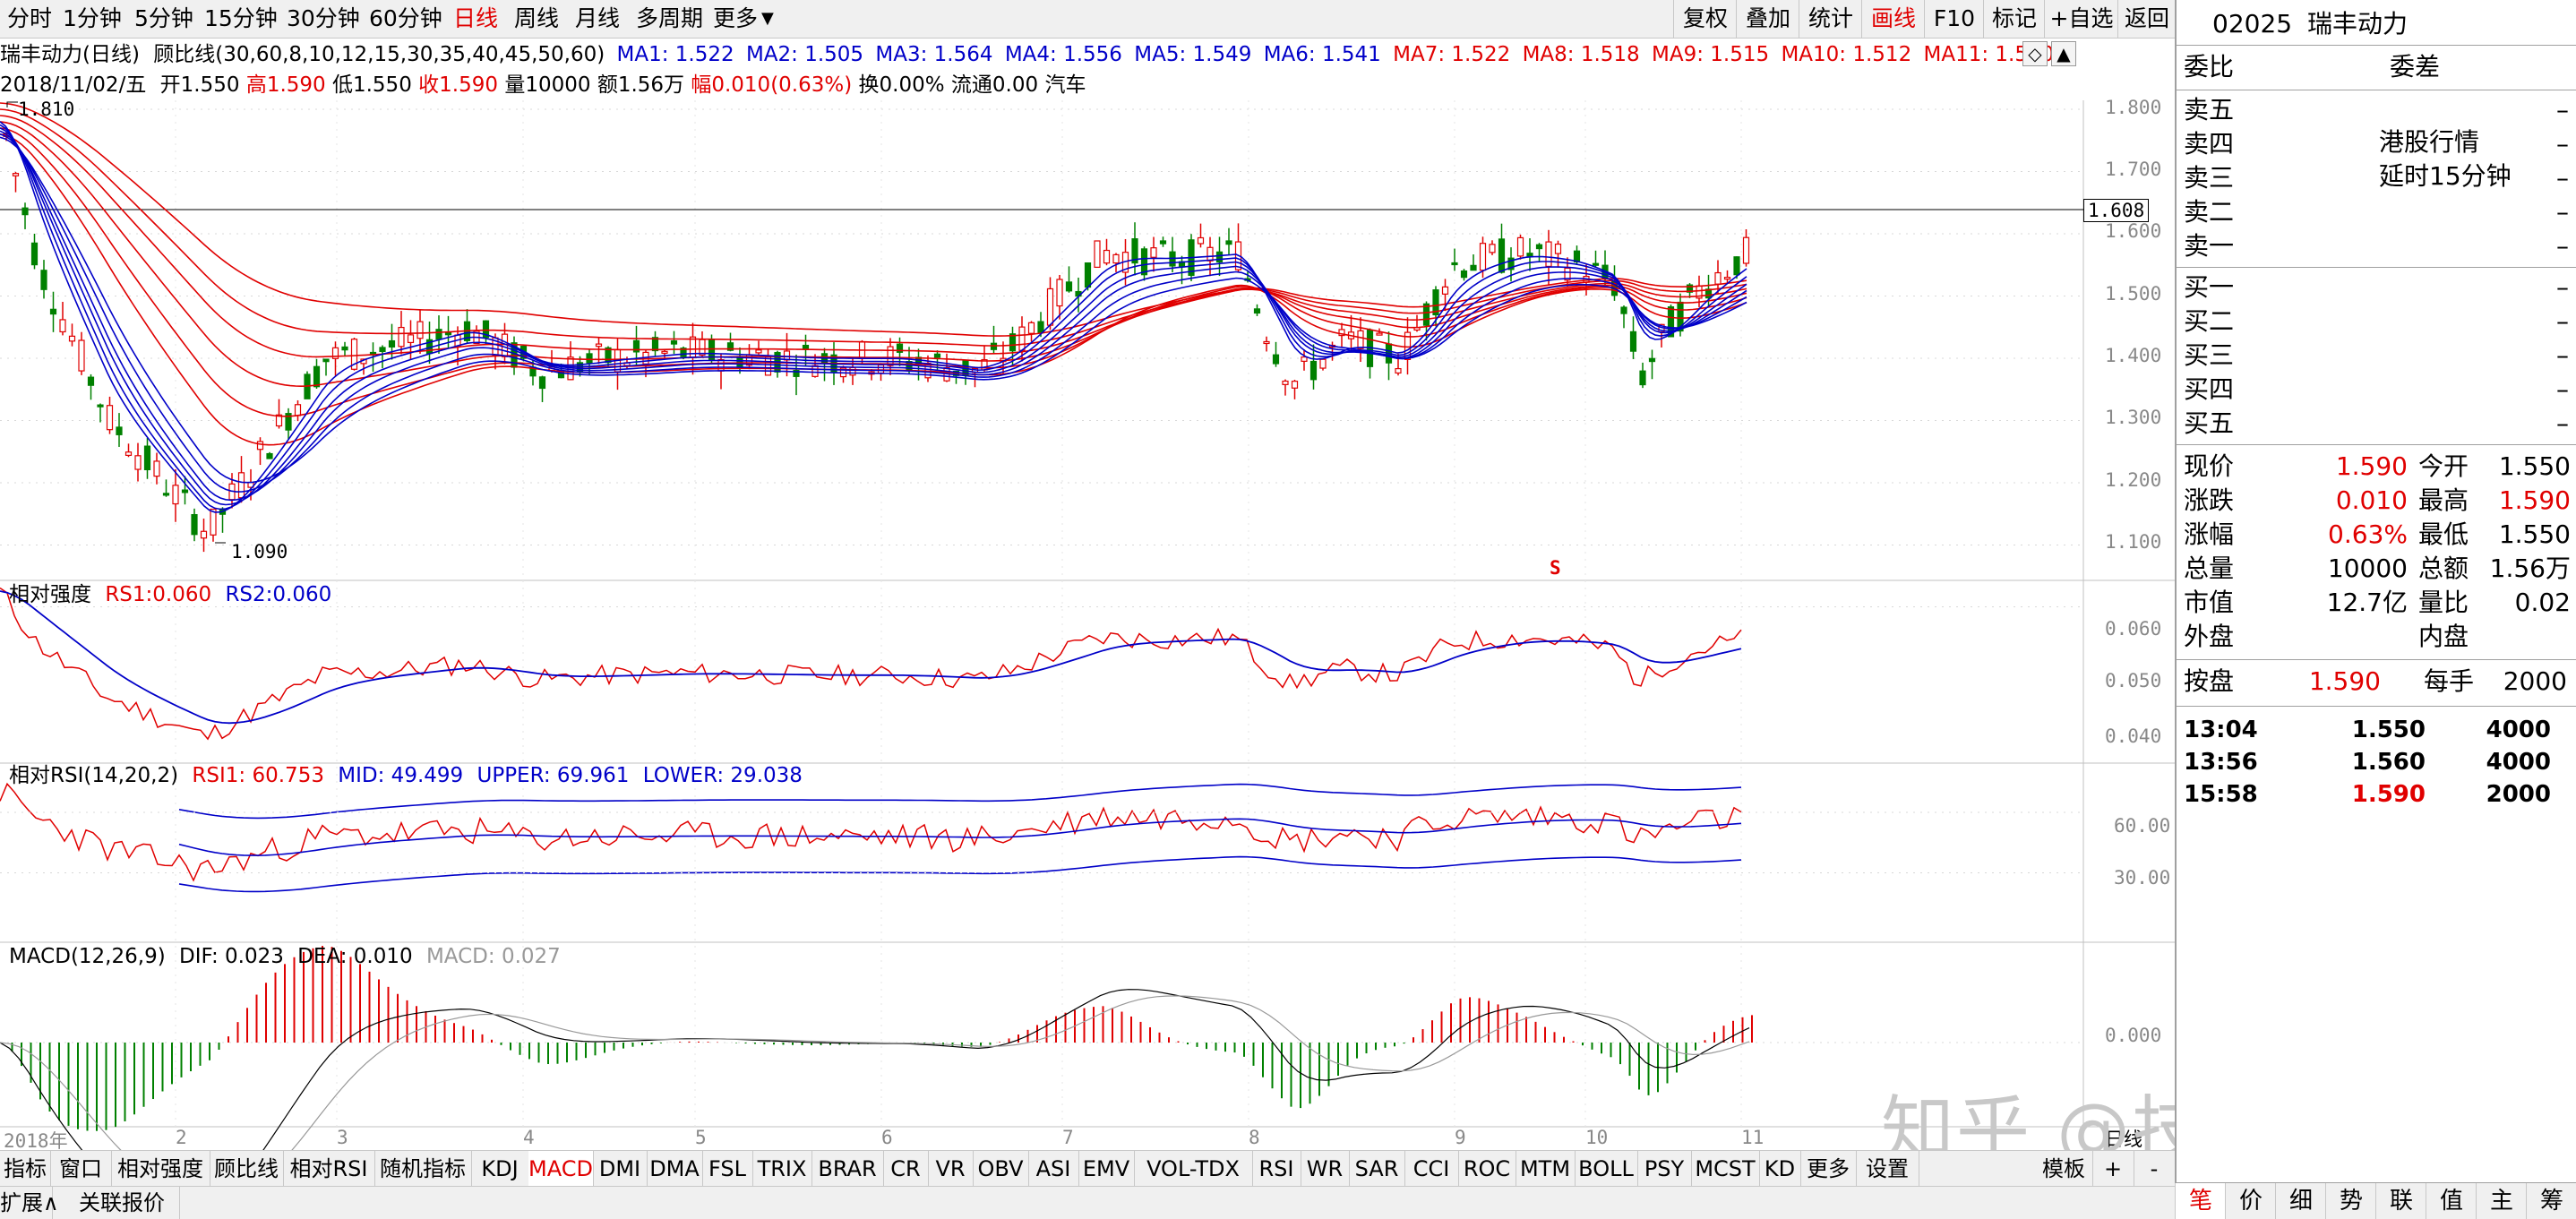 The height and width of the screenshot is (1219, 2576). What do you see at coordinates (2377, 356) in the screenshot?
I see `buy-level-3: 买三 –` at bounding box center [2377, 356].